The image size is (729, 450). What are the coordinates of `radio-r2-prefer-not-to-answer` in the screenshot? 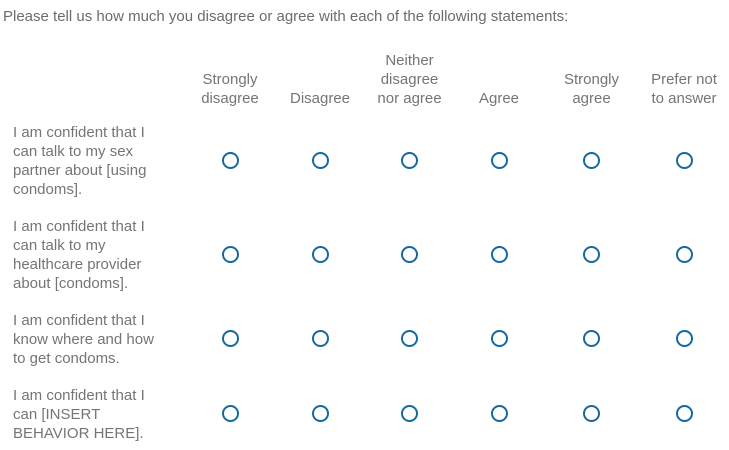 It's located at (684, 254).